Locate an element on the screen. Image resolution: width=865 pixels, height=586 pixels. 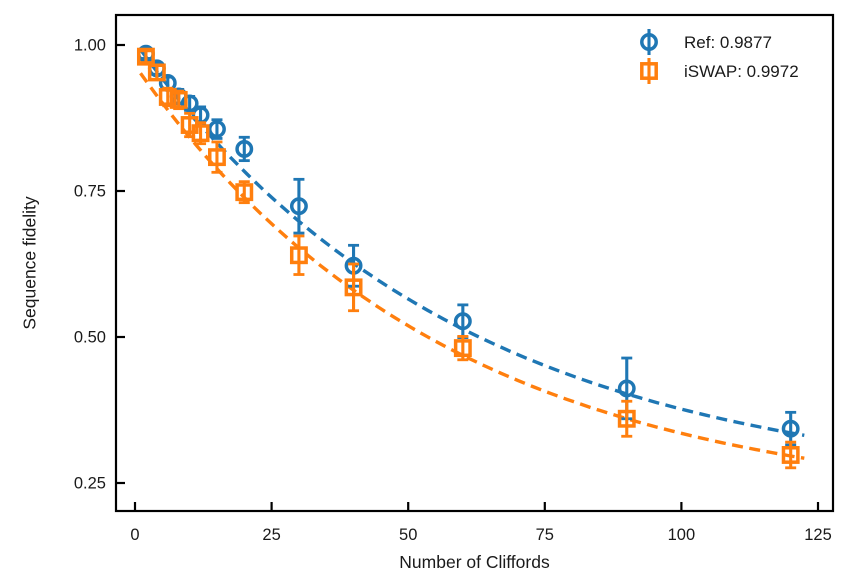
legend-entry-Ref: Ref: 0.9877 is located at coordinates (706, 42).